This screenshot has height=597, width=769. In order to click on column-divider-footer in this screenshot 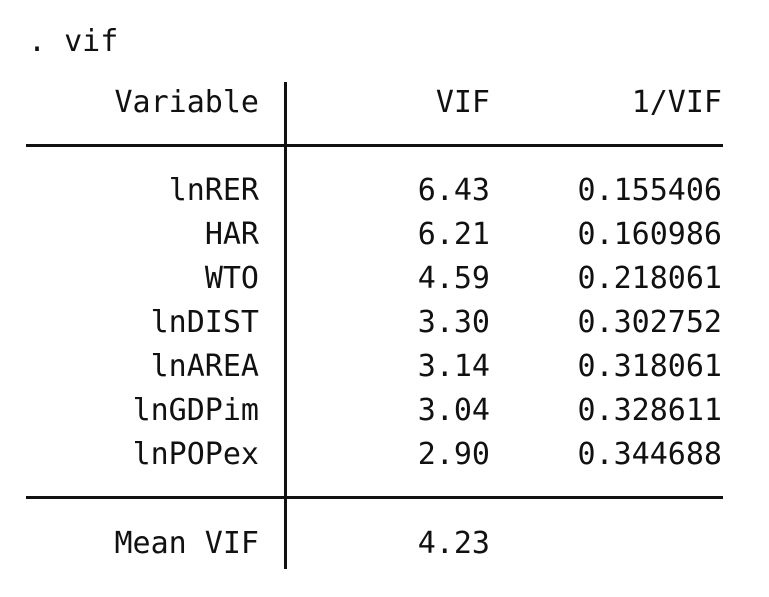, I will do `click(285, 534)`.